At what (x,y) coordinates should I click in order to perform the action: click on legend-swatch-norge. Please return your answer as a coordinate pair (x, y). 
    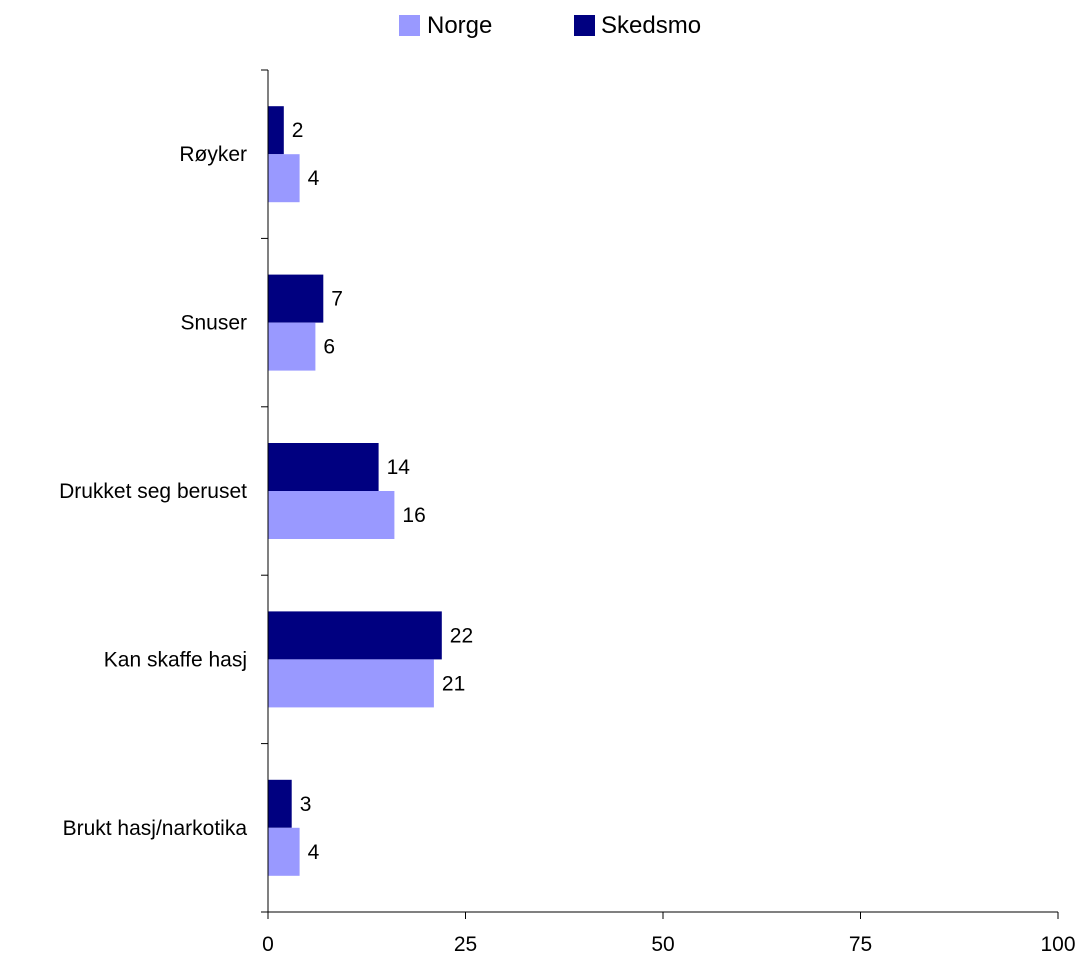
    Looking at the image, I should click on (409, 25).